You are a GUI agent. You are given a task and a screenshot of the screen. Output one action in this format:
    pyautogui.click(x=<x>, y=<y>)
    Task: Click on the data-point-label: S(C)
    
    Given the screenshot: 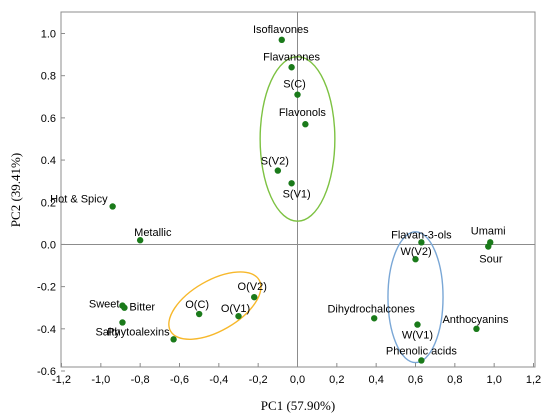 What is the action you would take?
    pyautogui.click(x=294, y=85)
    